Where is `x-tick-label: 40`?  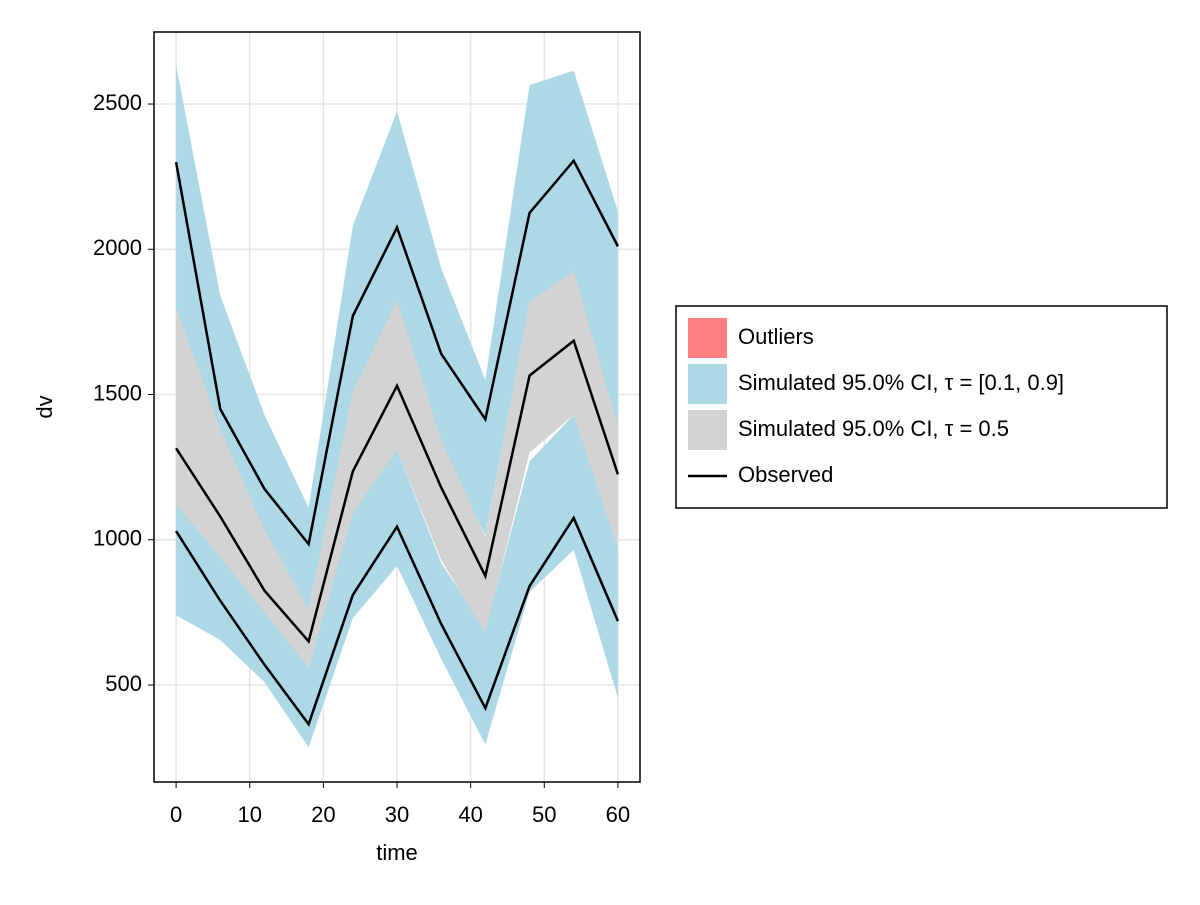
x-tick-label: 40 is located at coordinates (470, 814).